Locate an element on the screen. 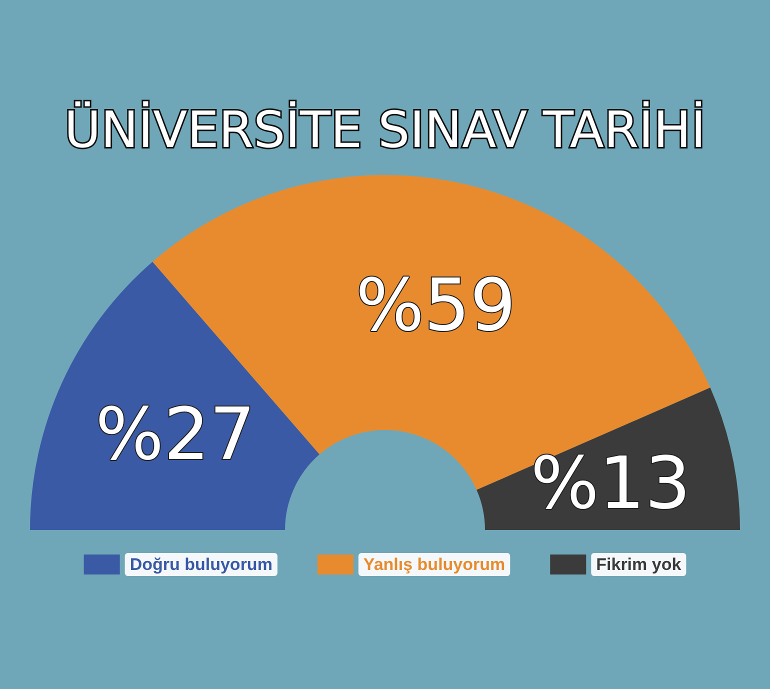  legend-label: Yanlış buluyorum is located at coordinates (434, 564).